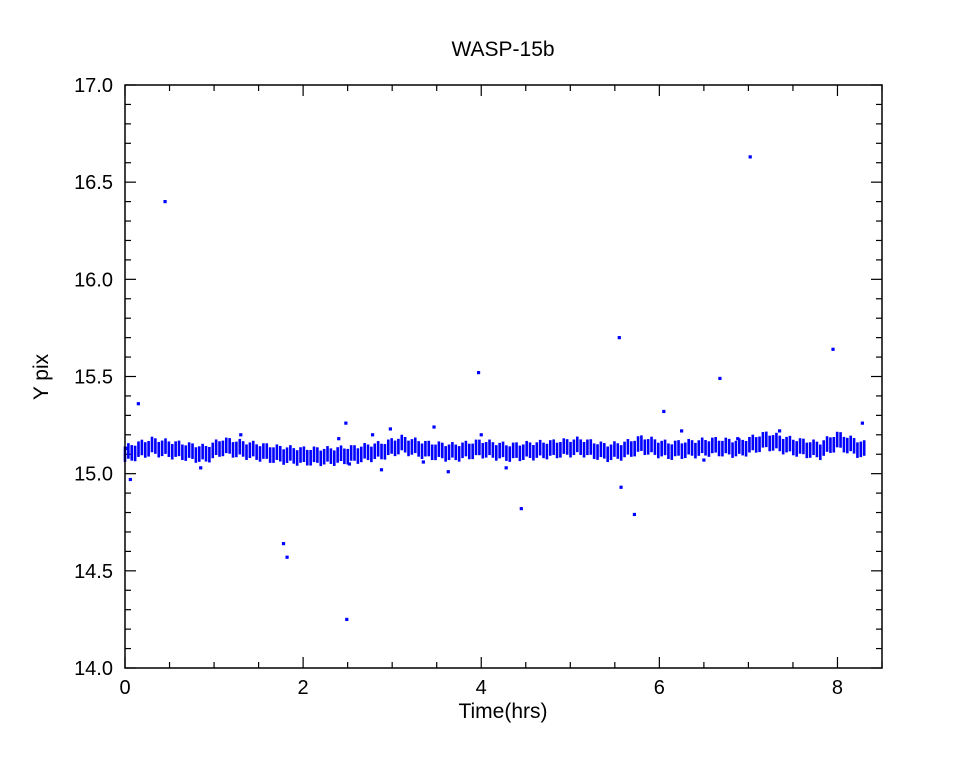 Image resolution: width=960 pixels, height=768 pixels. I want to click on x-tick-label: 4, so click(481, 688).